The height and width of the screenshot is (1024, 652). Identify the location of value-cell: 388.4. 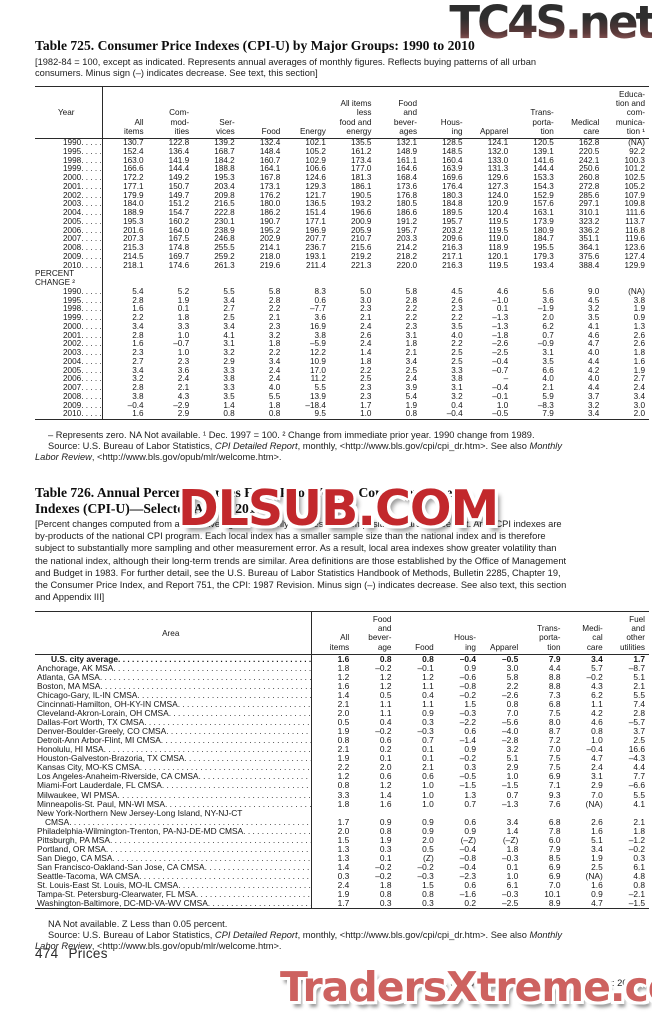
(589, 265).